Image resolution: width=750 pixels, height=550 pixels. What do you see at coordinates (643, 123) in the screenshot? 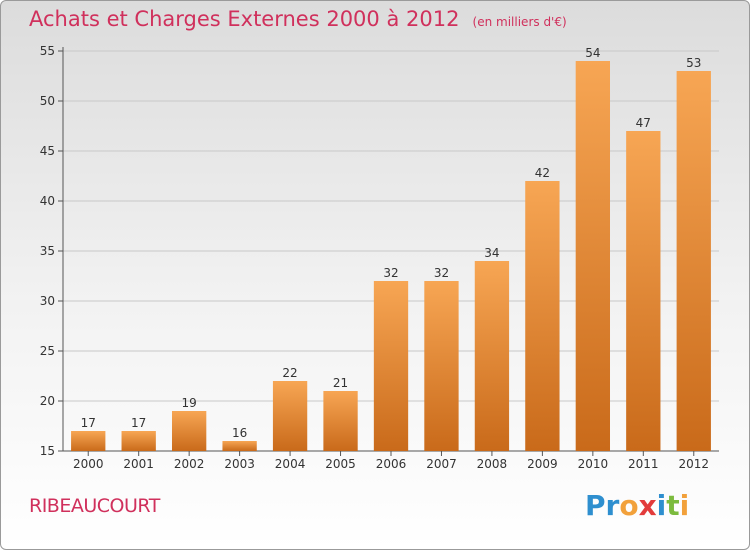
I see `bar-value-label: 47` at bounding box center [643, 123].